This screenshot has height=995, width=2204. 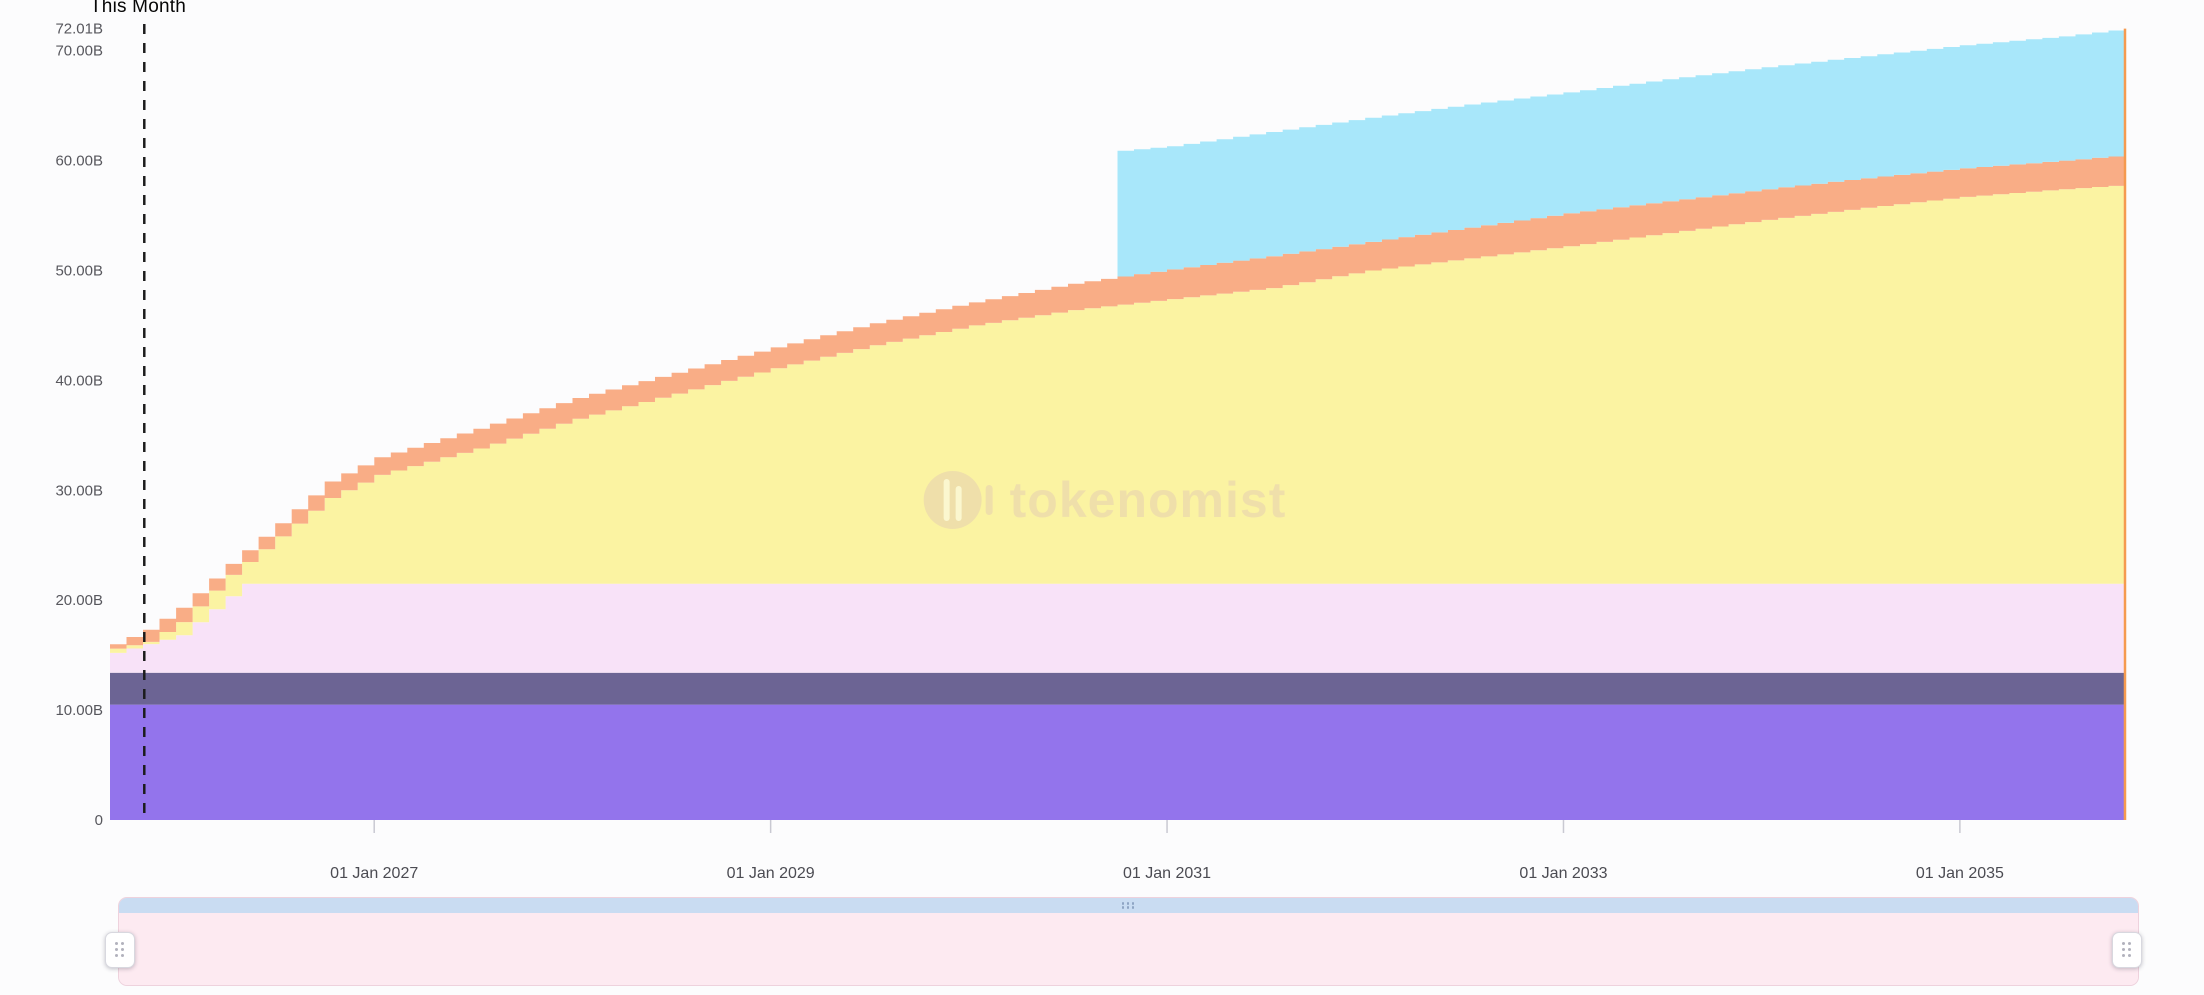 What do you see at coordinates (79, 600) in the screenshot?
I see `y-axis-tick-label: 20.00B` at bounding box center [79, 600].